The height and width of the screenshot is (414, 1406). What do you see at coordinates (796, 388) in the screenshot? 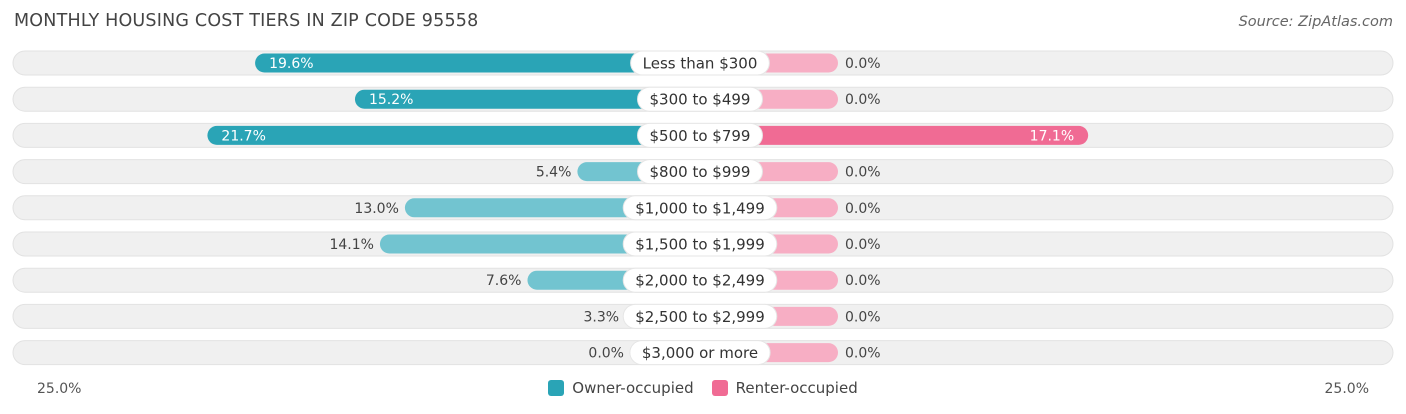
I see `legend-renter-label: Renter-occupied` at bounding box center [796, 388].